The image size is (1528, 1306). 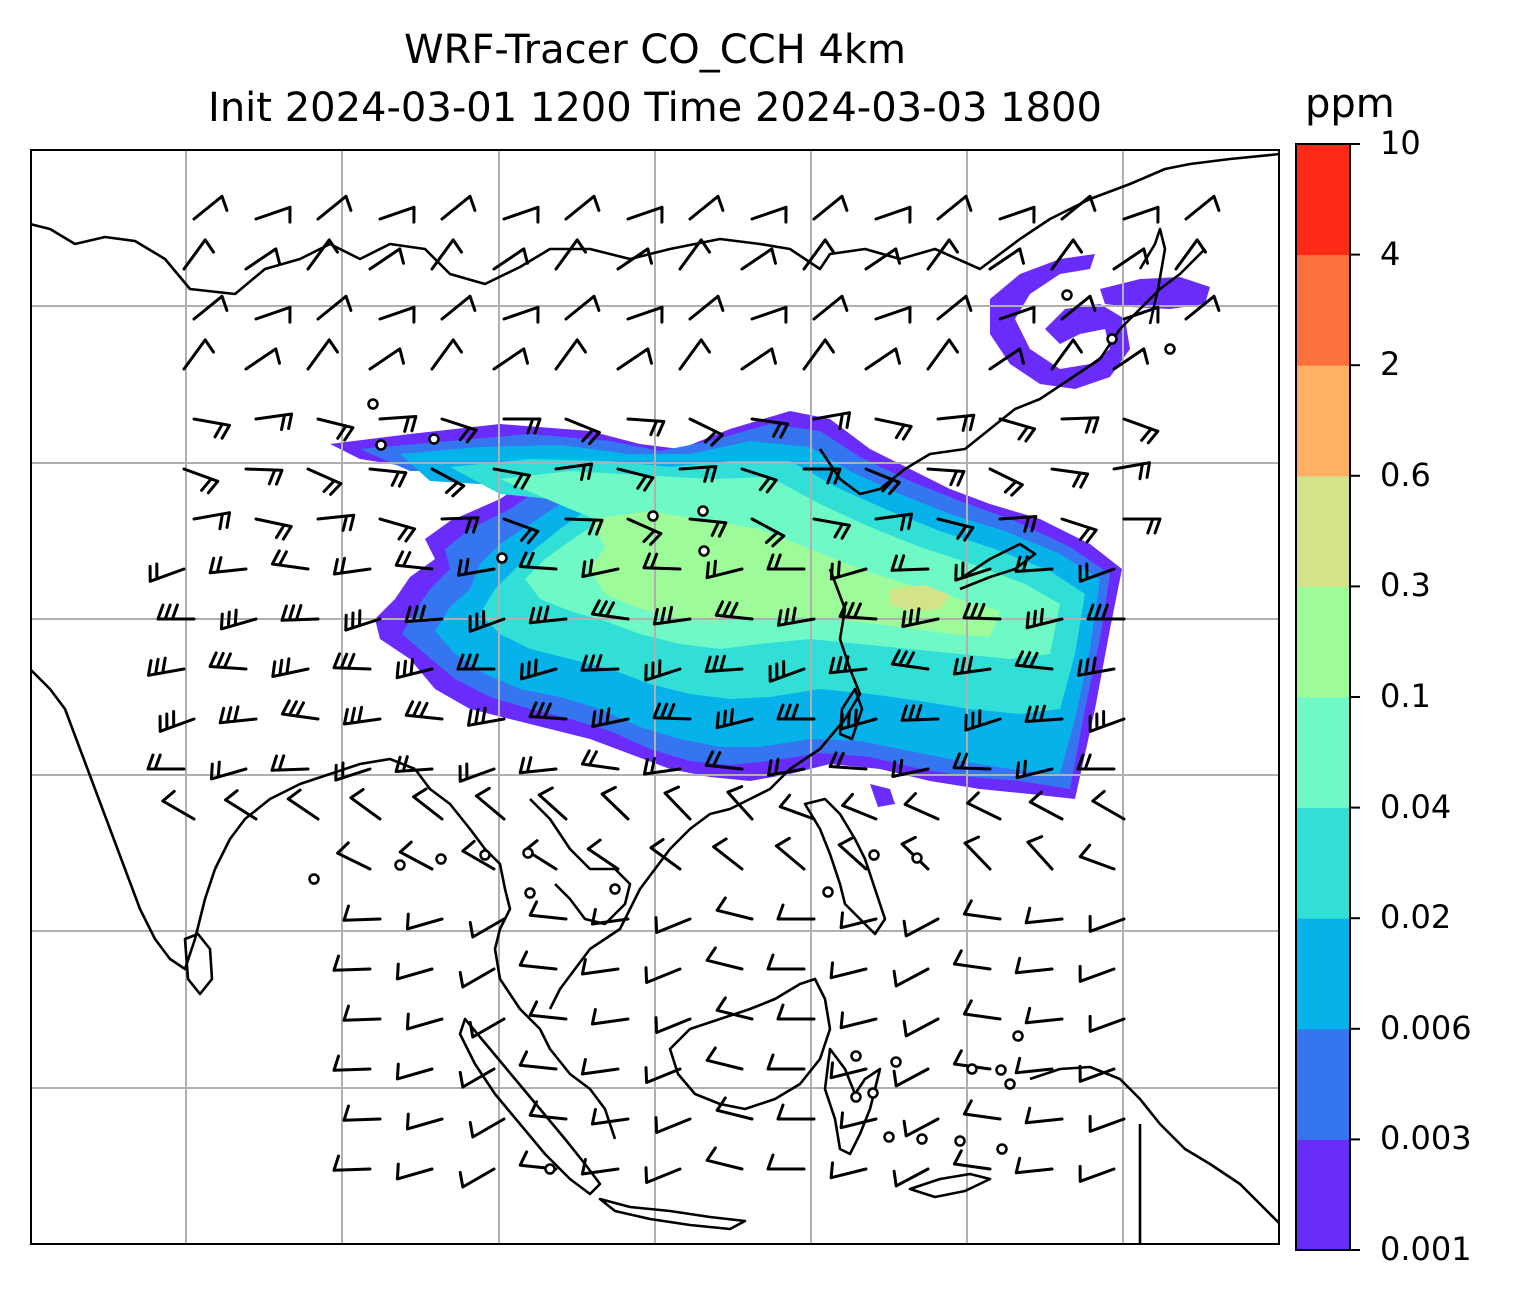 What do you see at coordinates (123, 819) in the screenshot?
I see `coastline-india-west` at bounding box center [123, 819].